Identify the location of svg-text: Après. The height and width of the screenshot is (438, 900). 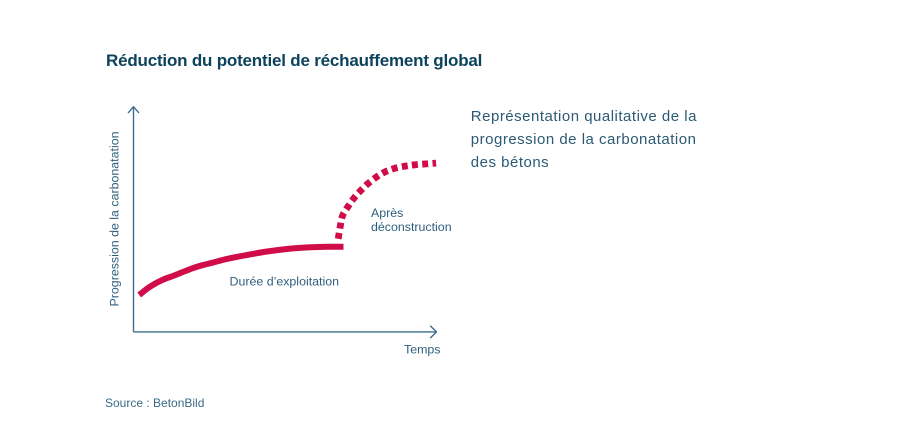
(387, 213).